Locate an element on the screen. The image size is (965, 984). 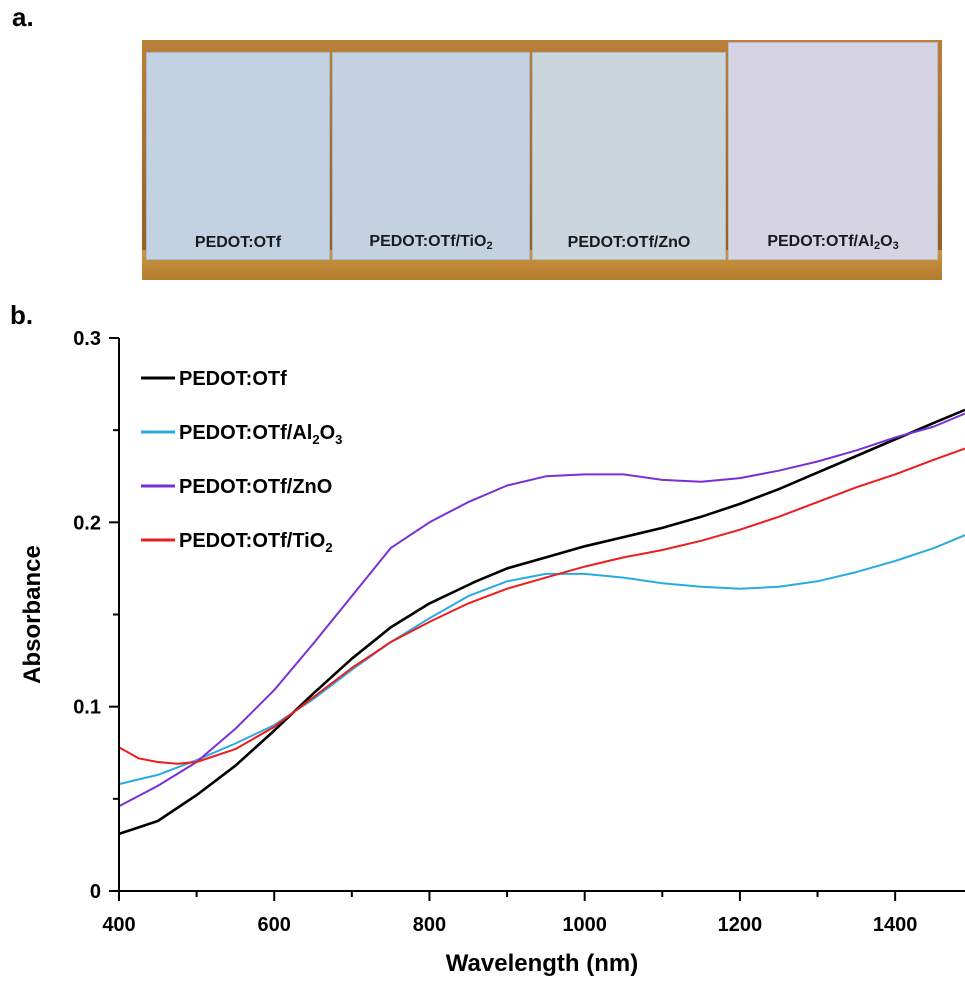
legend-label-4: PEDOT:OTf/TiO2 is located at coordinates (256, 542).